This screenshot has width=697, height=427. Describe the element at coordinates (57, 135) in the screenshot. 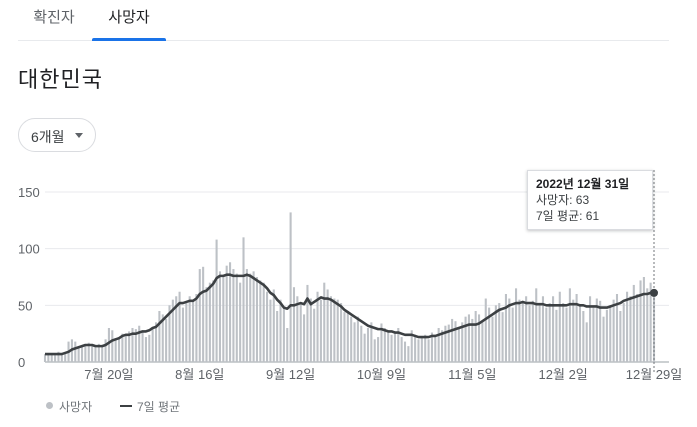

I see `time-range-dropdown: 6개월` at that location.